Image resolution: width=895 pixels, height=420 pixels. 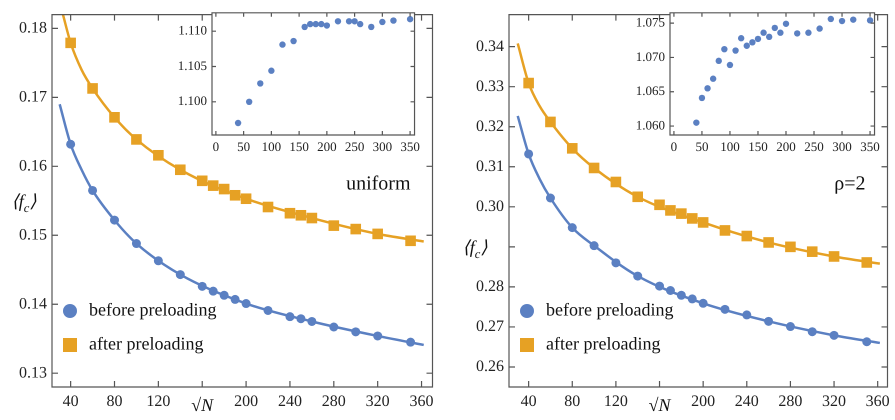 I want to click on y-tick-label: 0.32, so click(x=490, y=126).